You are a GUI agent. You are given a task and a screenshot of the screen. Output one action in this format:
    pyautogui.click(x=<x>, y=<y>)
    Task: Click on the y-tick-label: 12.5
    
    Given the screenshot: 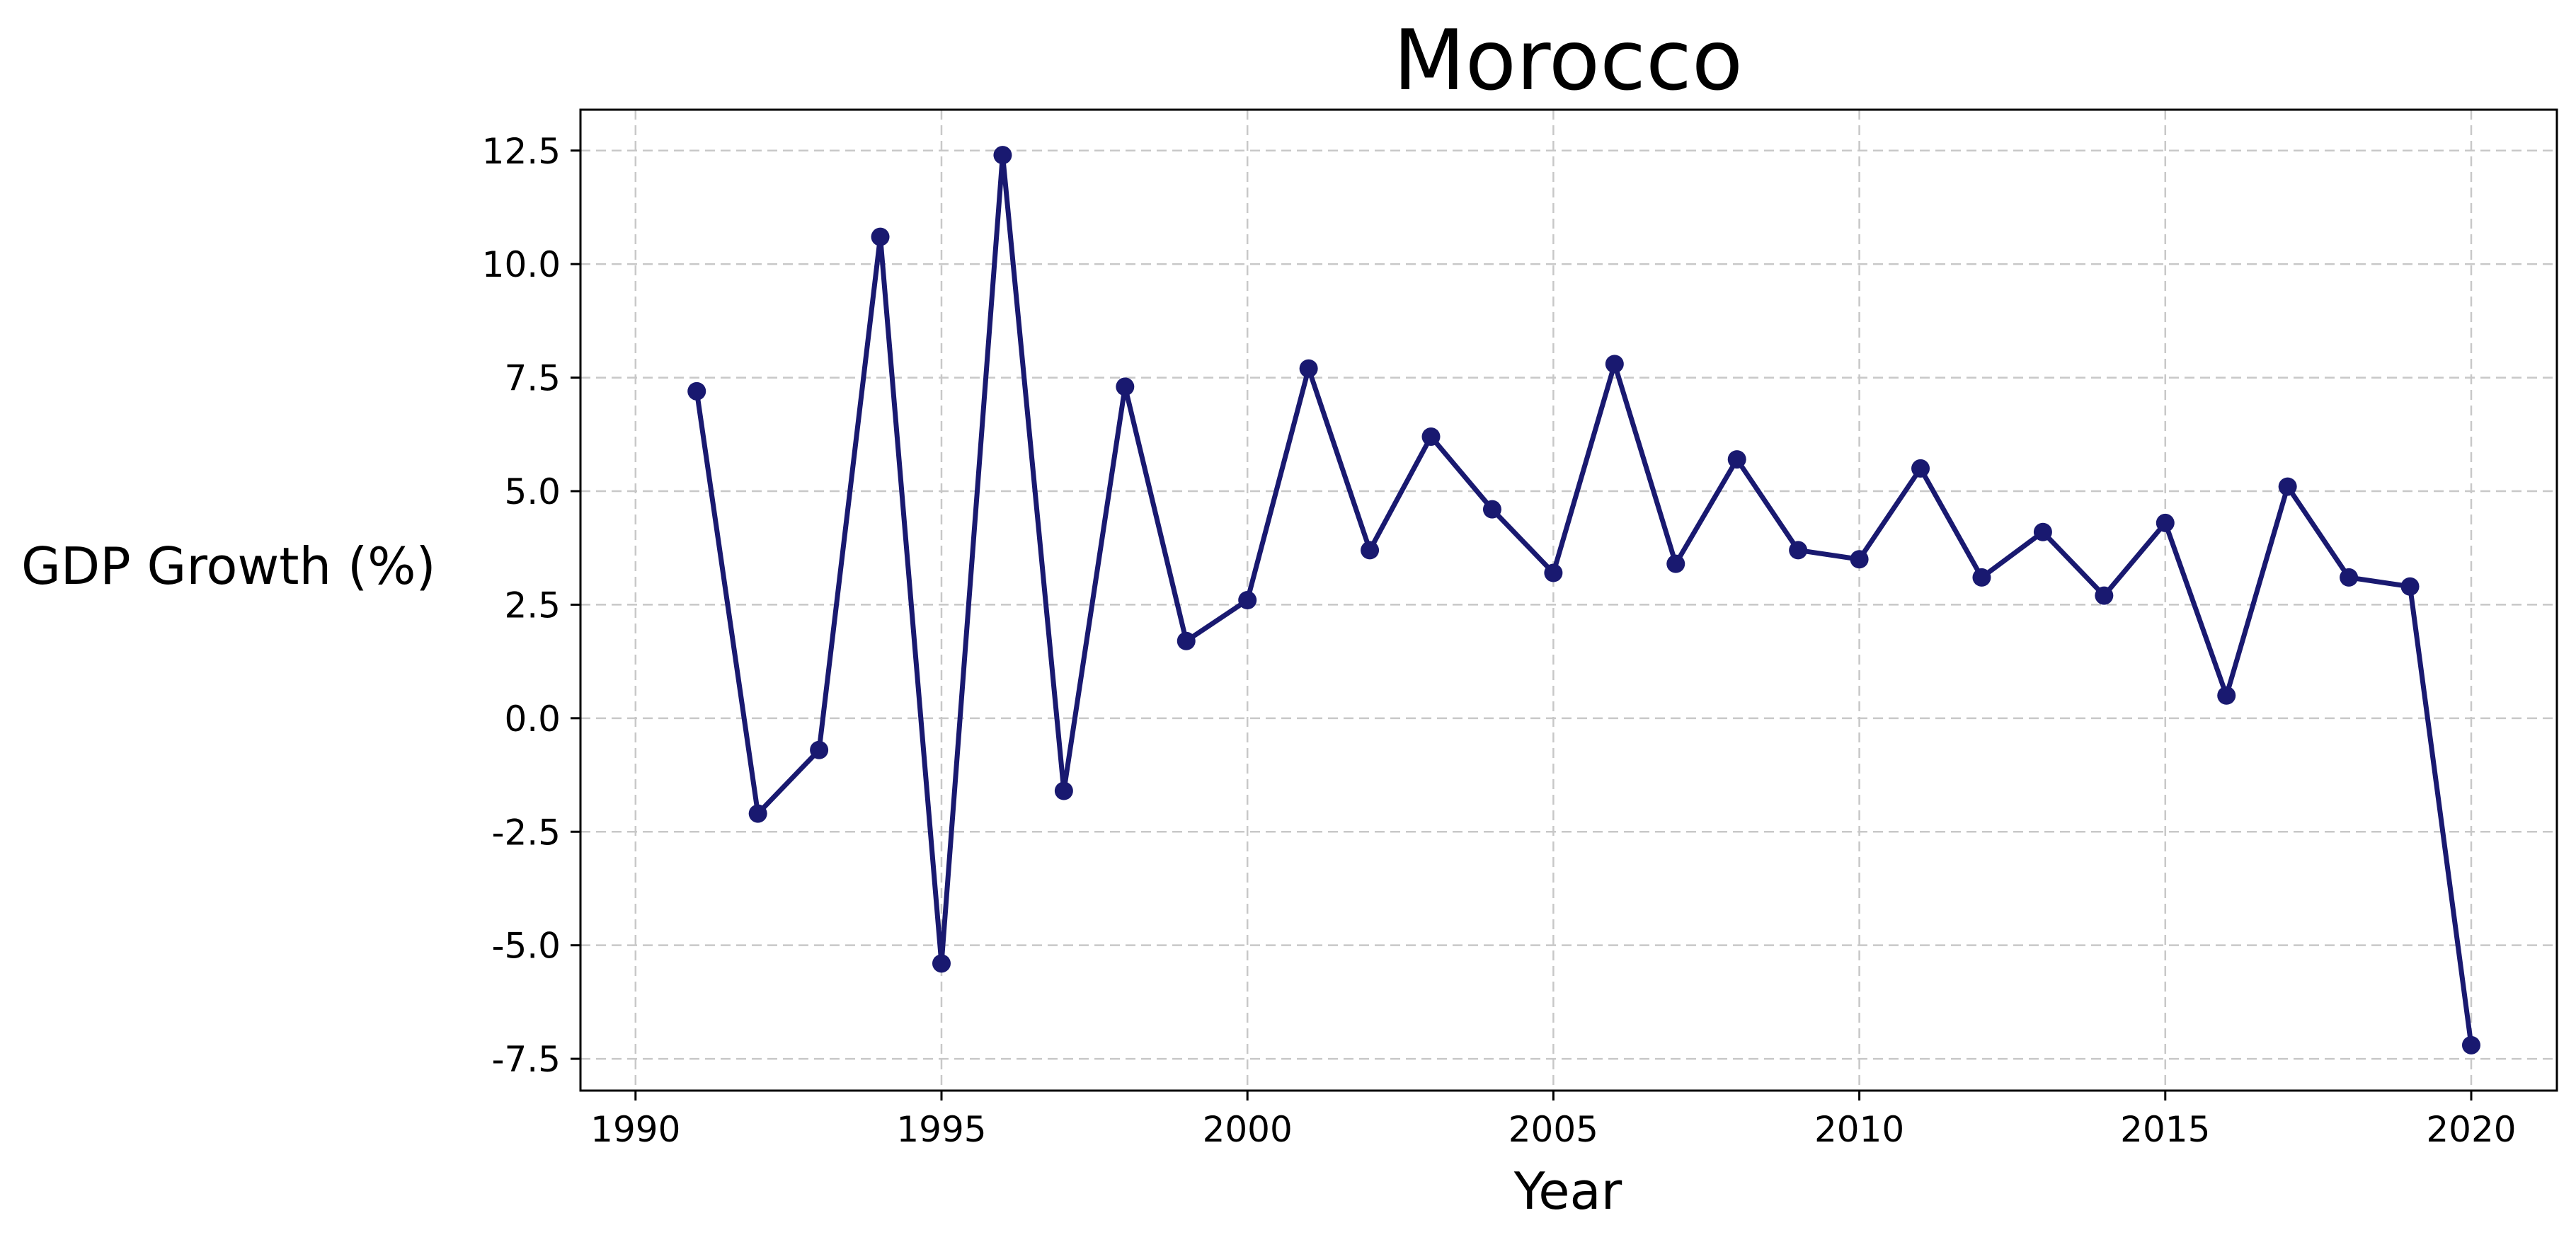 What is the action you would take?
    pyautogui.click(x=521, y=151)
    